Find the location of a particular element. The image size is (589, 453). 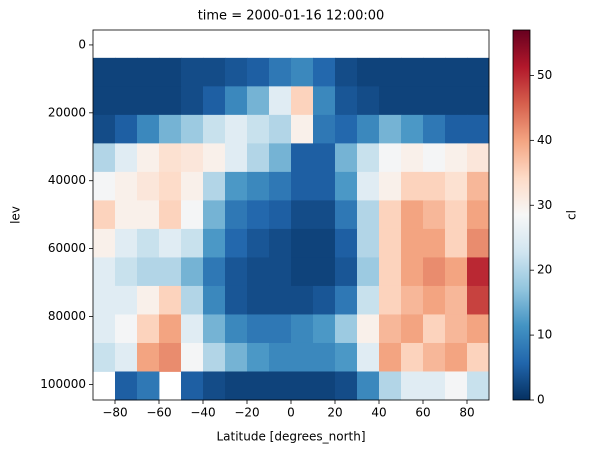

x-tick-label: 80 is located at coordinates (466, 413).